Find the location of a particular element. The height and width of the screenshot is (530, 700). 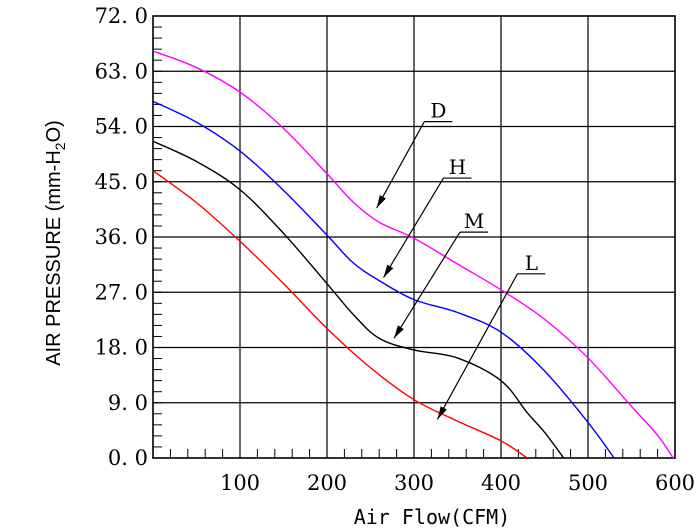

callout-leader-d is located at coordinates (400, 165).